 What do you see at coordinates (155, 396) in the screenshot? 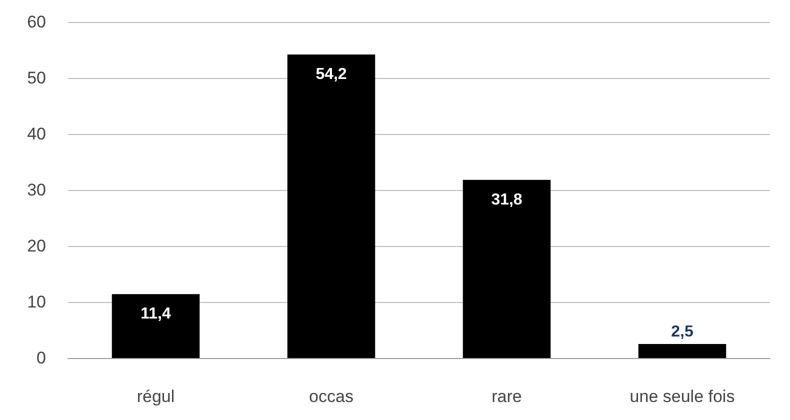
I see `x-tick-label: régul` at bounding box center [155, 396].